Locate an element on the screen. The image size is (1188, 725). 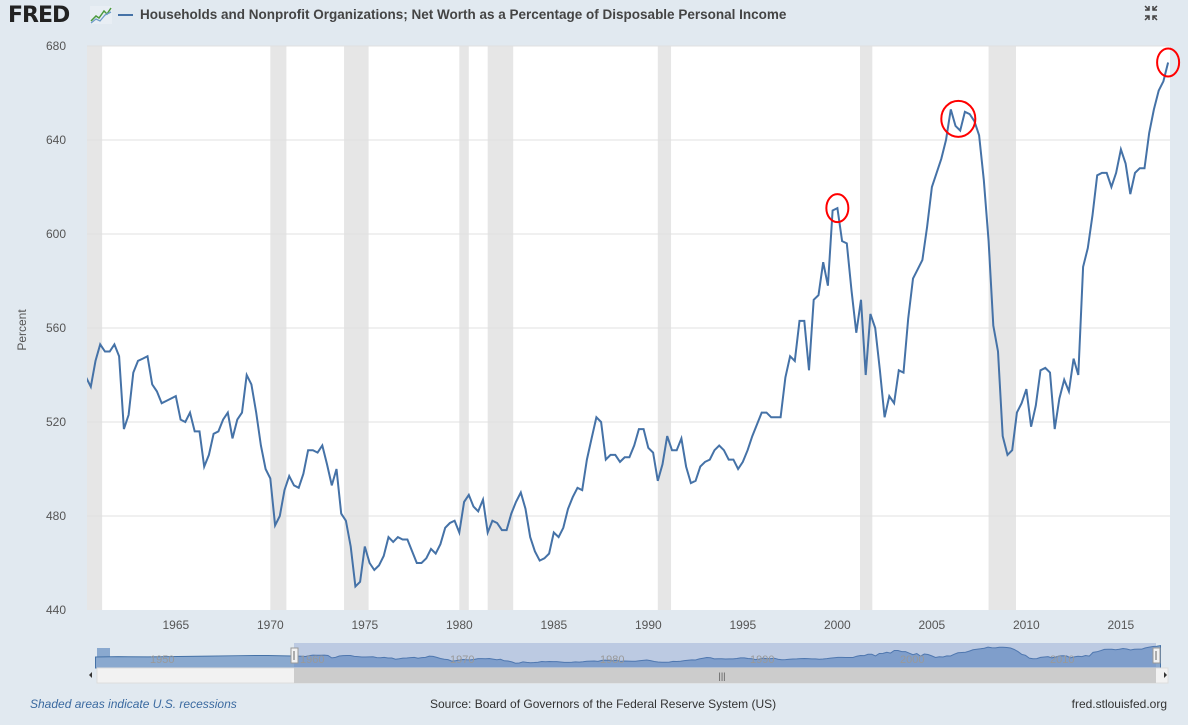
y-tick-label: 440 is located at coordinates (56, 610).